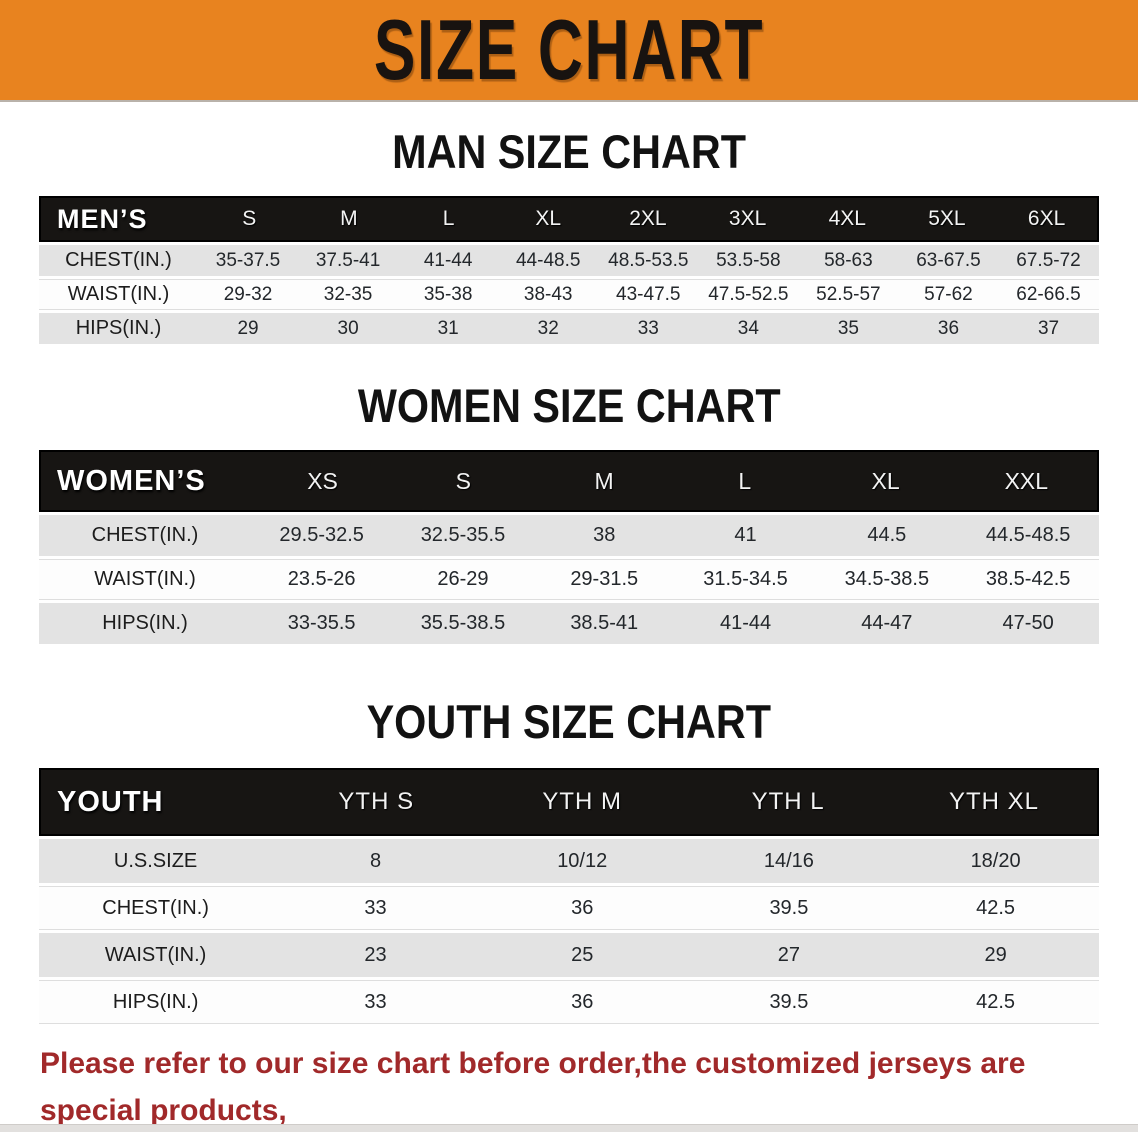  What do you see at coordinates (948, 260) in the screenshot?
I see `table-cell: 63-67.5` at bounding box center [948, 260].